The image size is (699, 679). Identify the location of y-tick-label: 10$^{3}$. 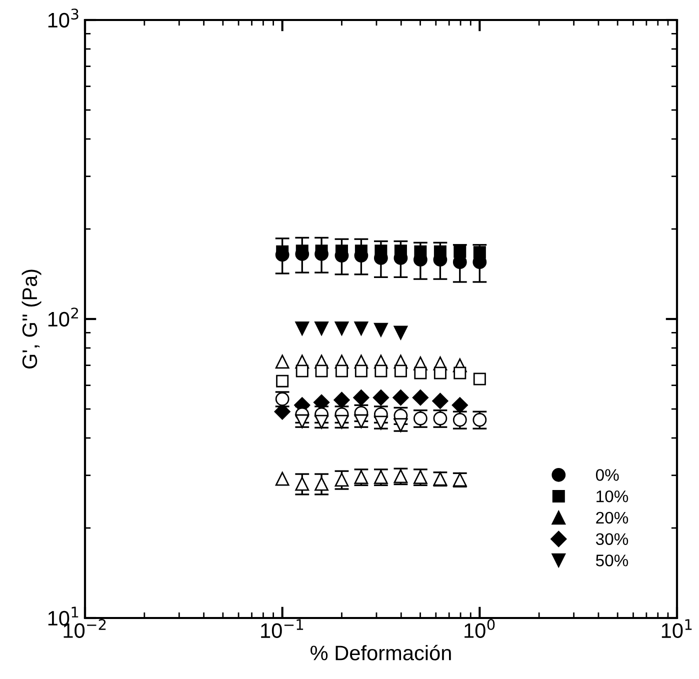
(63, 18).